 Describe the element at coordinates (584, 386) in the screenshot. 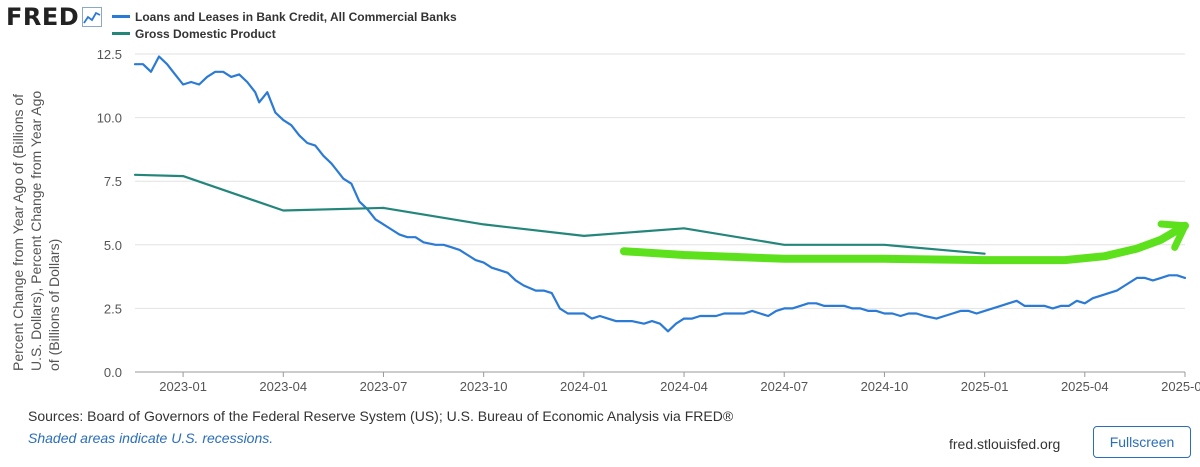

I see `x-tick-label: 2024-01` at that location.